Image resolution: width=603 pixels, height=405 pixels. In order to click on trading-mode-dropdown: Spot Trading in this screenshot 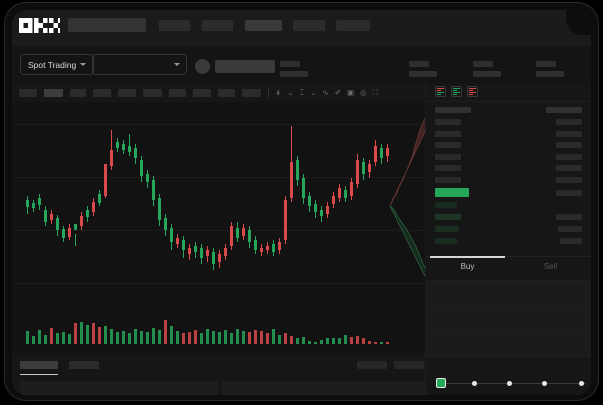, I will do `click(57, 64)`.